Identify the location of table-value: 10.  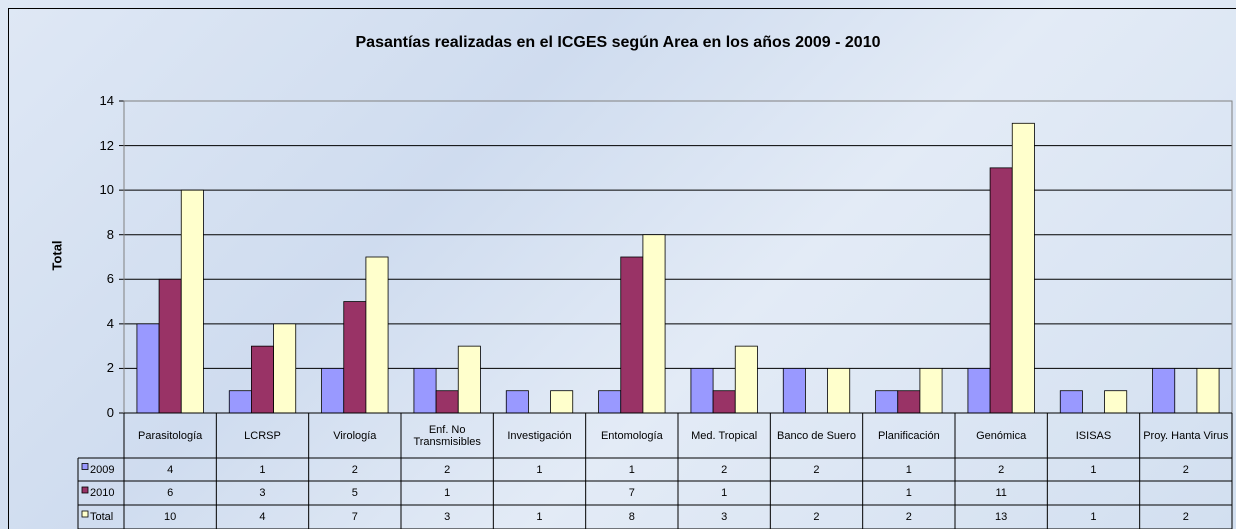
(170, 517).